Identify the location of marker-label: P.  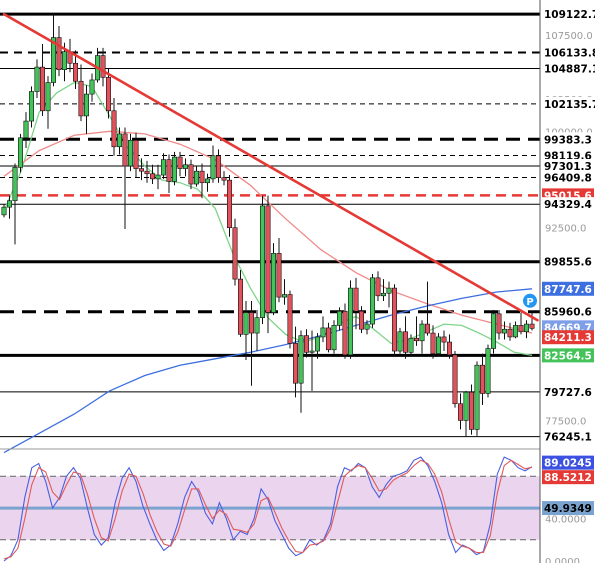
(529, 302).